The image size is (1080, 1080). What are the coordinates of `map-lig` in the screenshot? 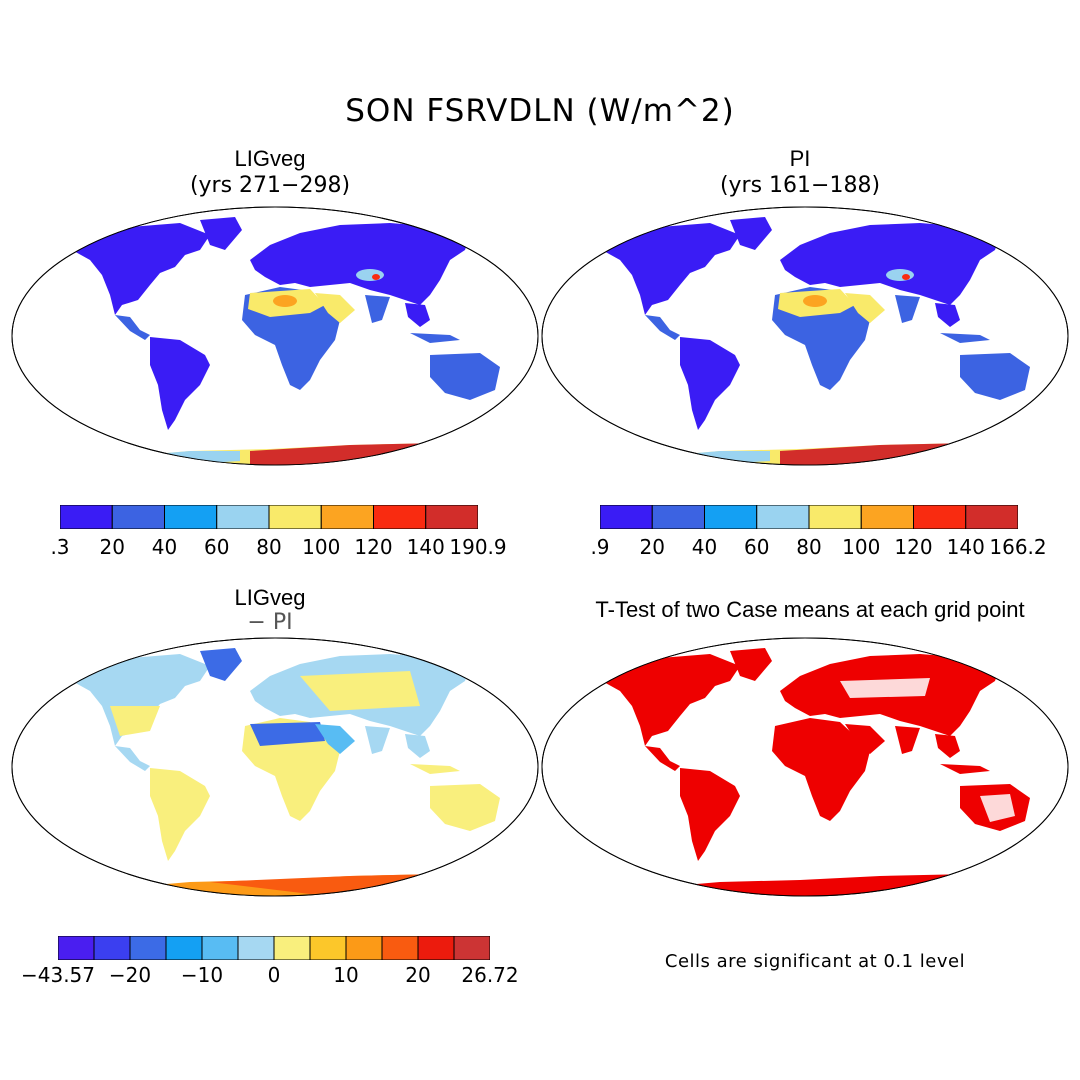 It's located at (275, 336).